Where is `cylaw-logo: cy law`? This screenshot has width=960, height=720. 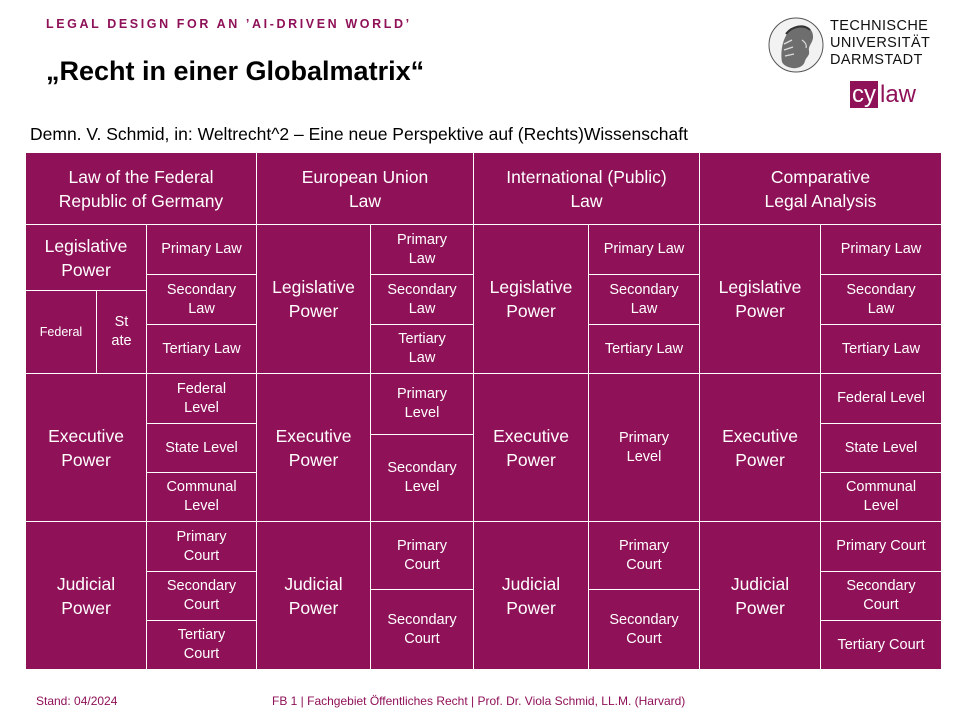
cylaw-logo: cy law is located at coordinates (883, 95).